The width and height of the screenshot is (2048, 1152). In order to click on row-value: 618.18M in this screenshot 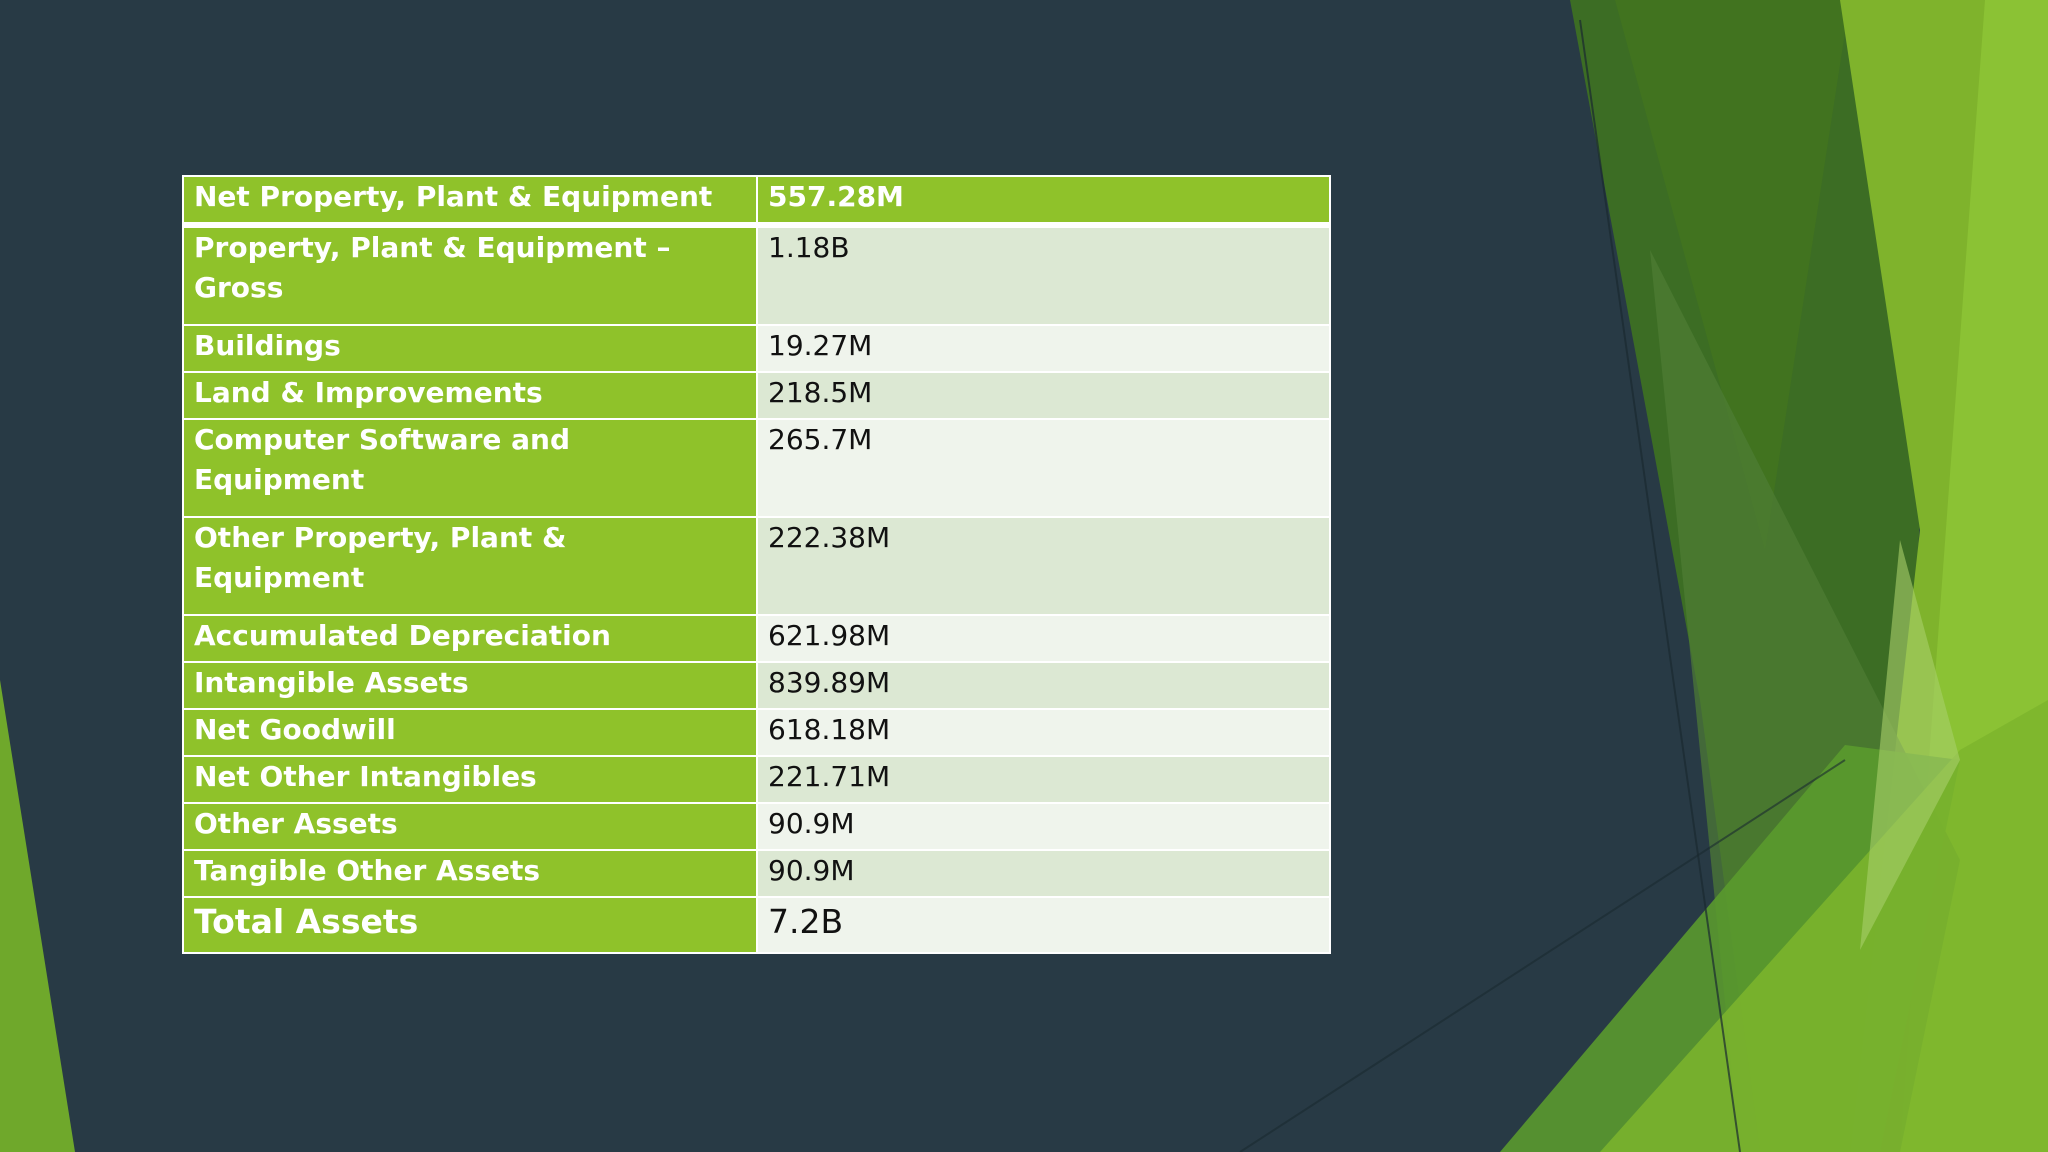, I will do `click(1043, 732)`.